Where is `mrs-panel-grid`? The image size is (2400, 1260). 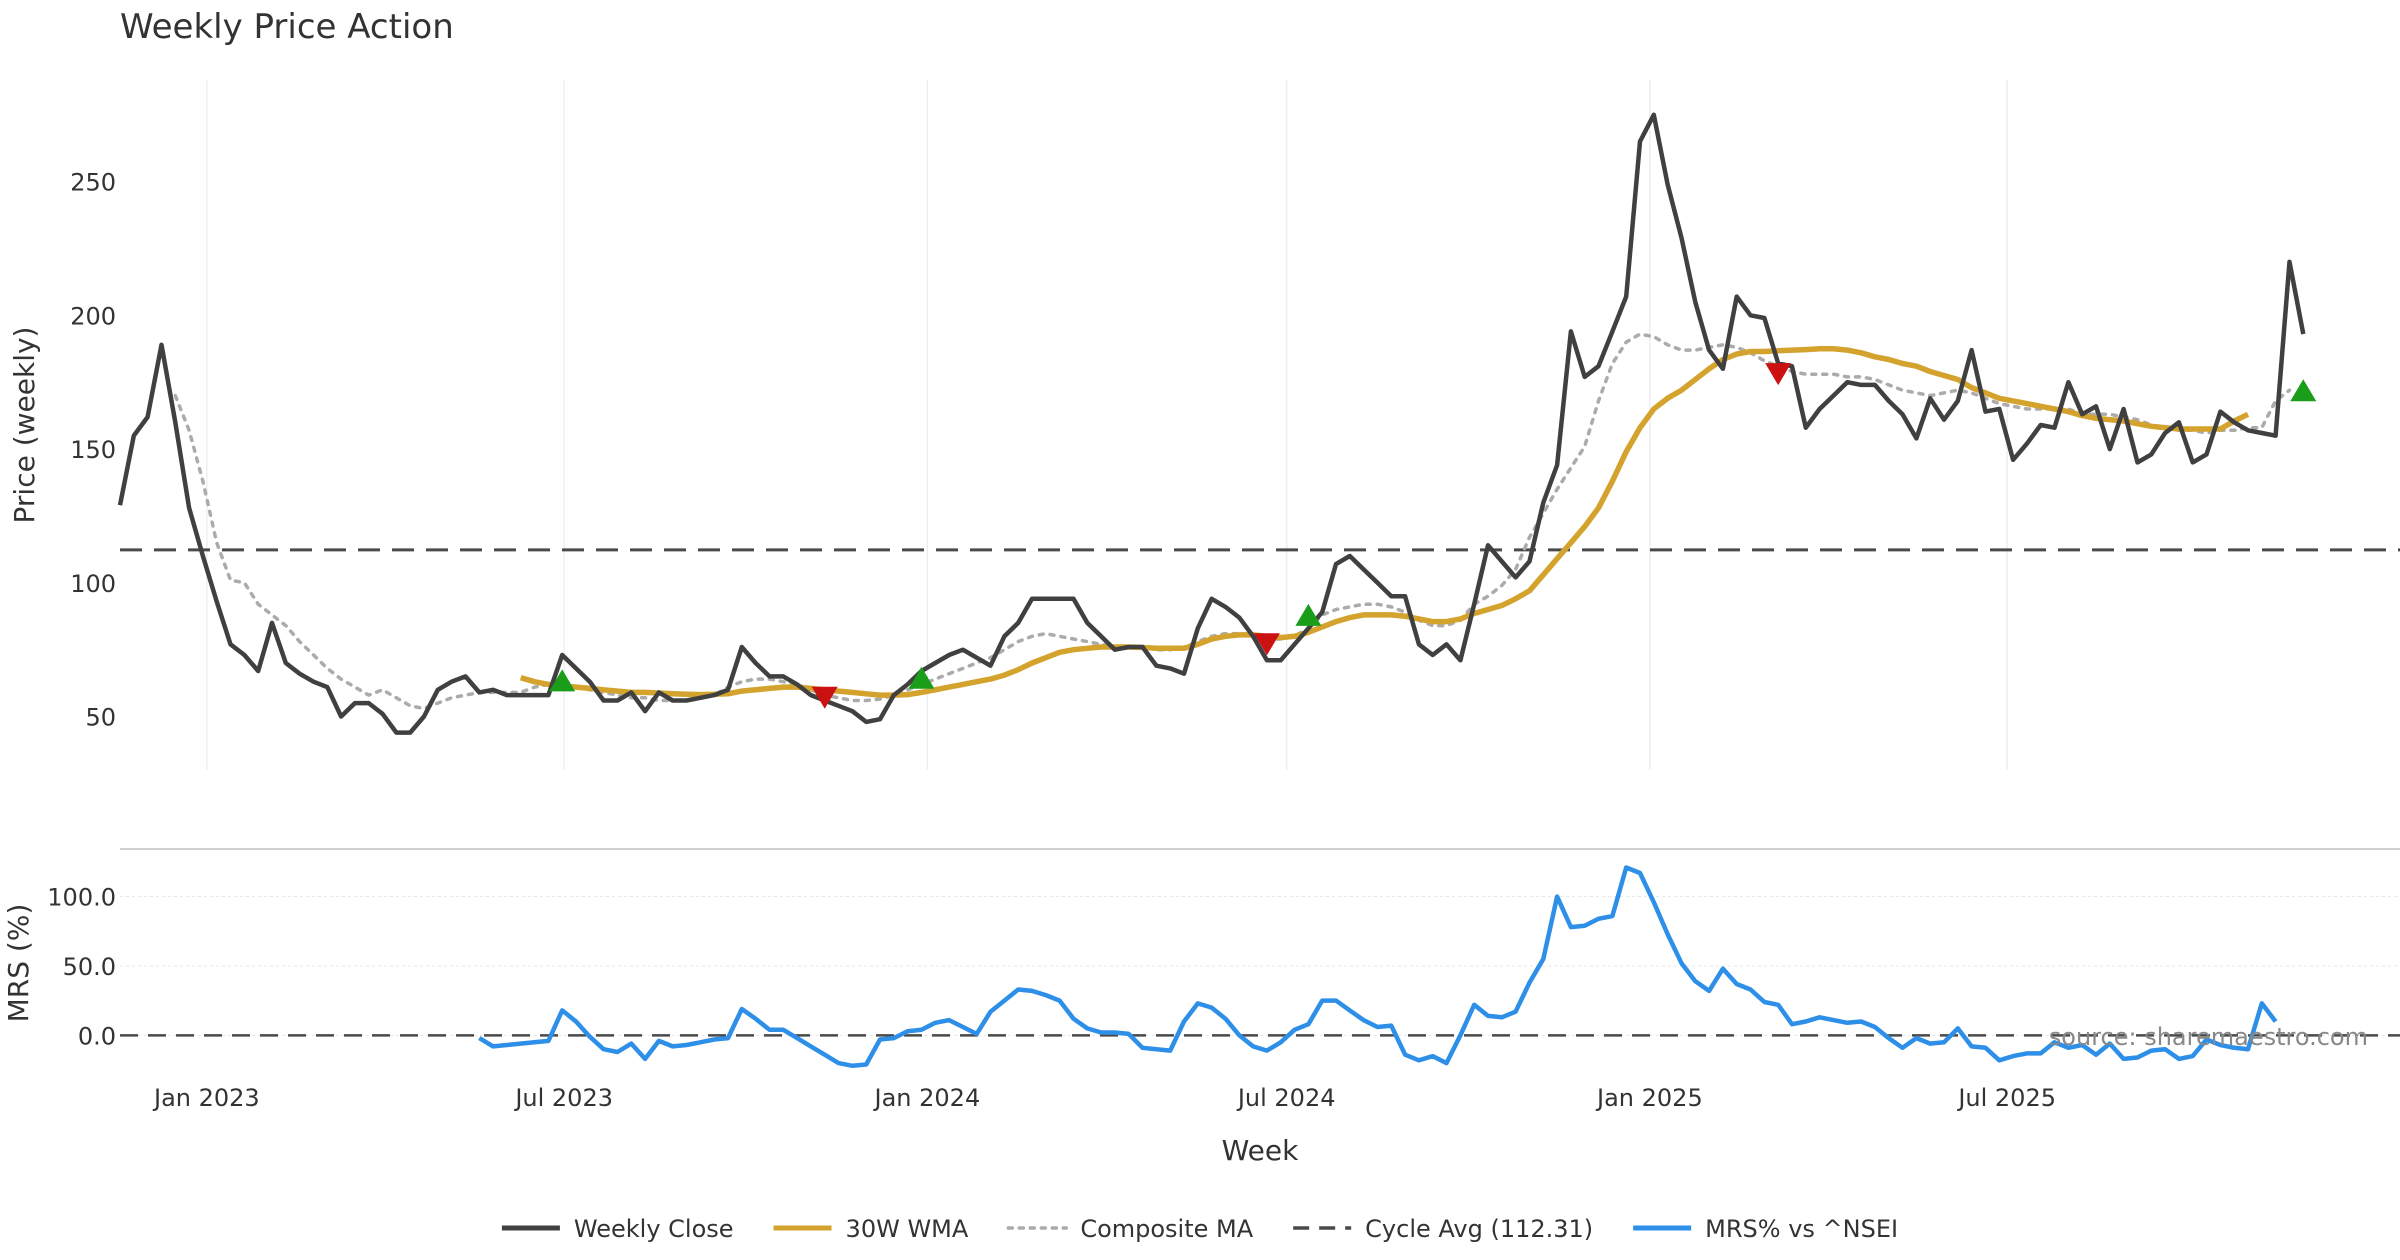 mrs-panel-grid is located at coordinates (1260, 966).